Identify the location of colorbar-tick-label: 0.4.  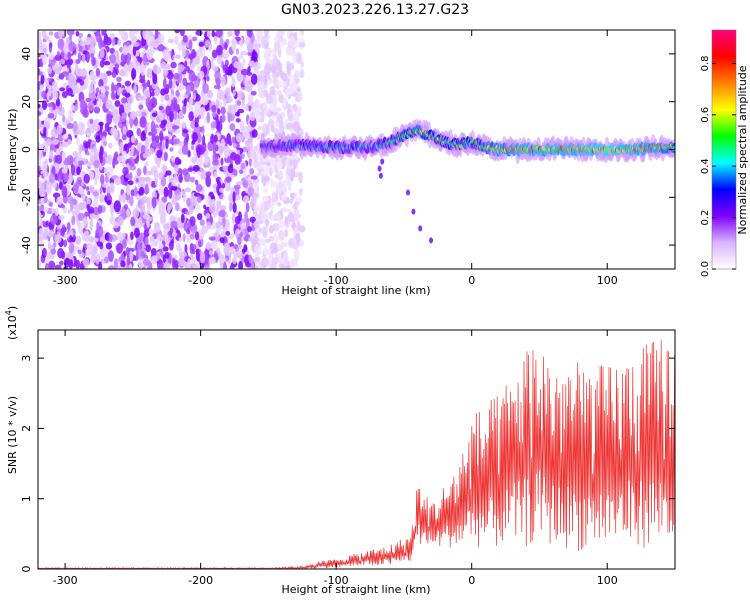
(705, 166).